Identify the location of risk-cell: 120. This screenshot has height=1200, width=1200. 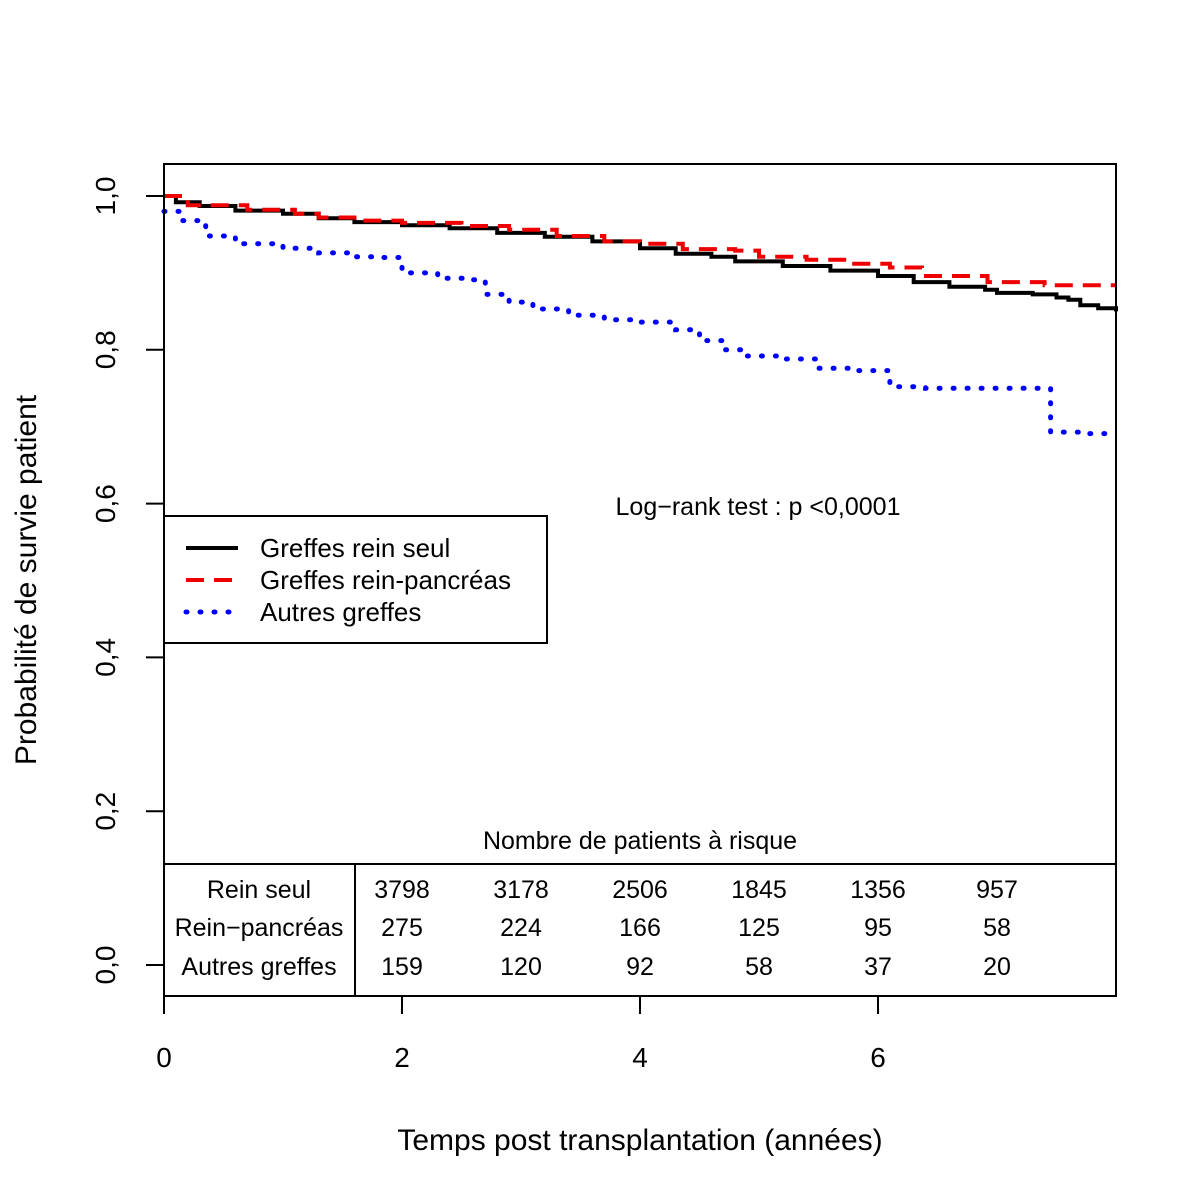
(521, 967).